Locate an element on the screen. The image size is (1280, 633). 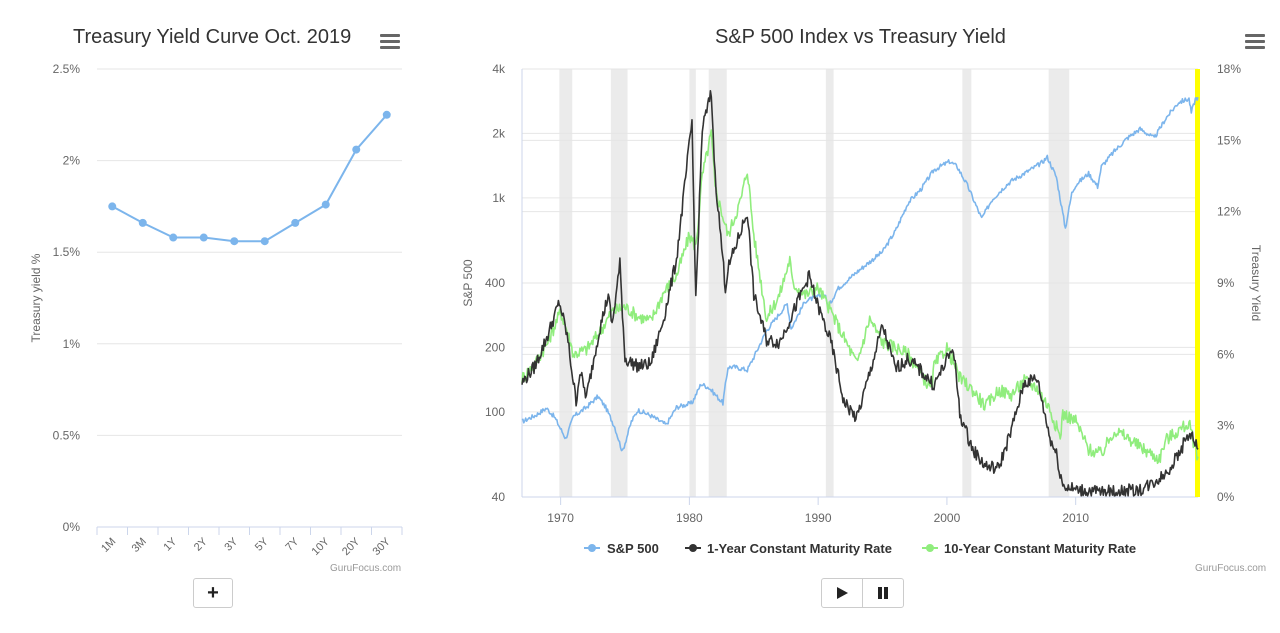
yield-curve-credit: GuruFocus.com is located at coordinates (366, 568).